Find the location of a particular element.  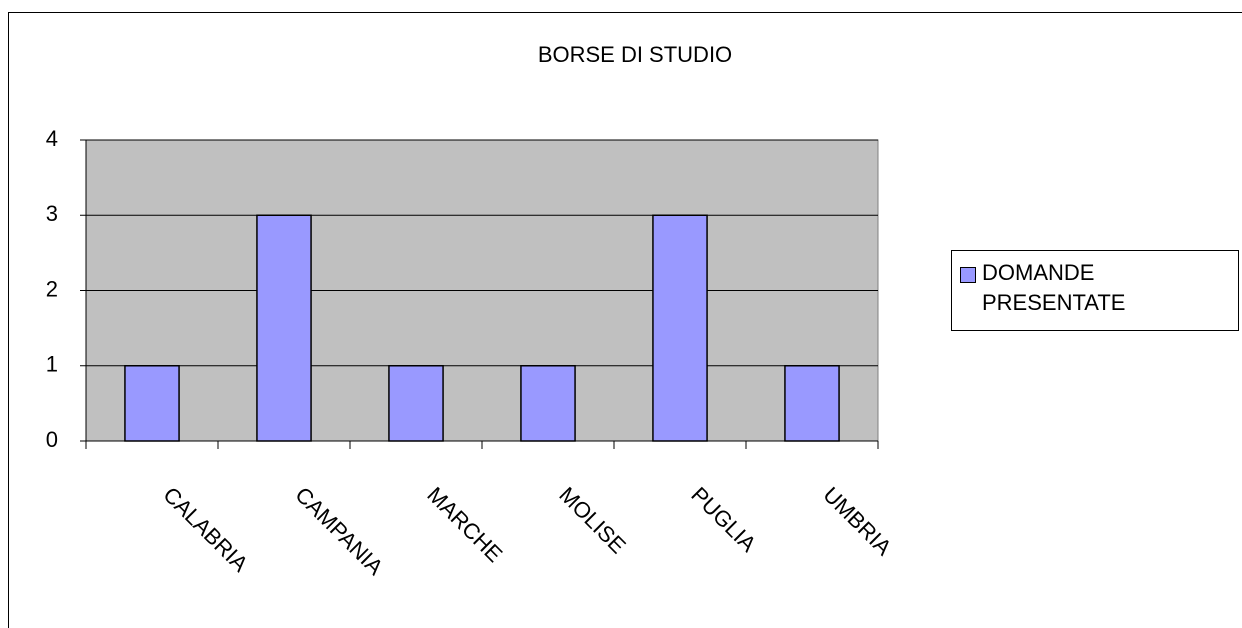

legend: DOMANDE PRESENTATE is located at coordinates (1095, 290).